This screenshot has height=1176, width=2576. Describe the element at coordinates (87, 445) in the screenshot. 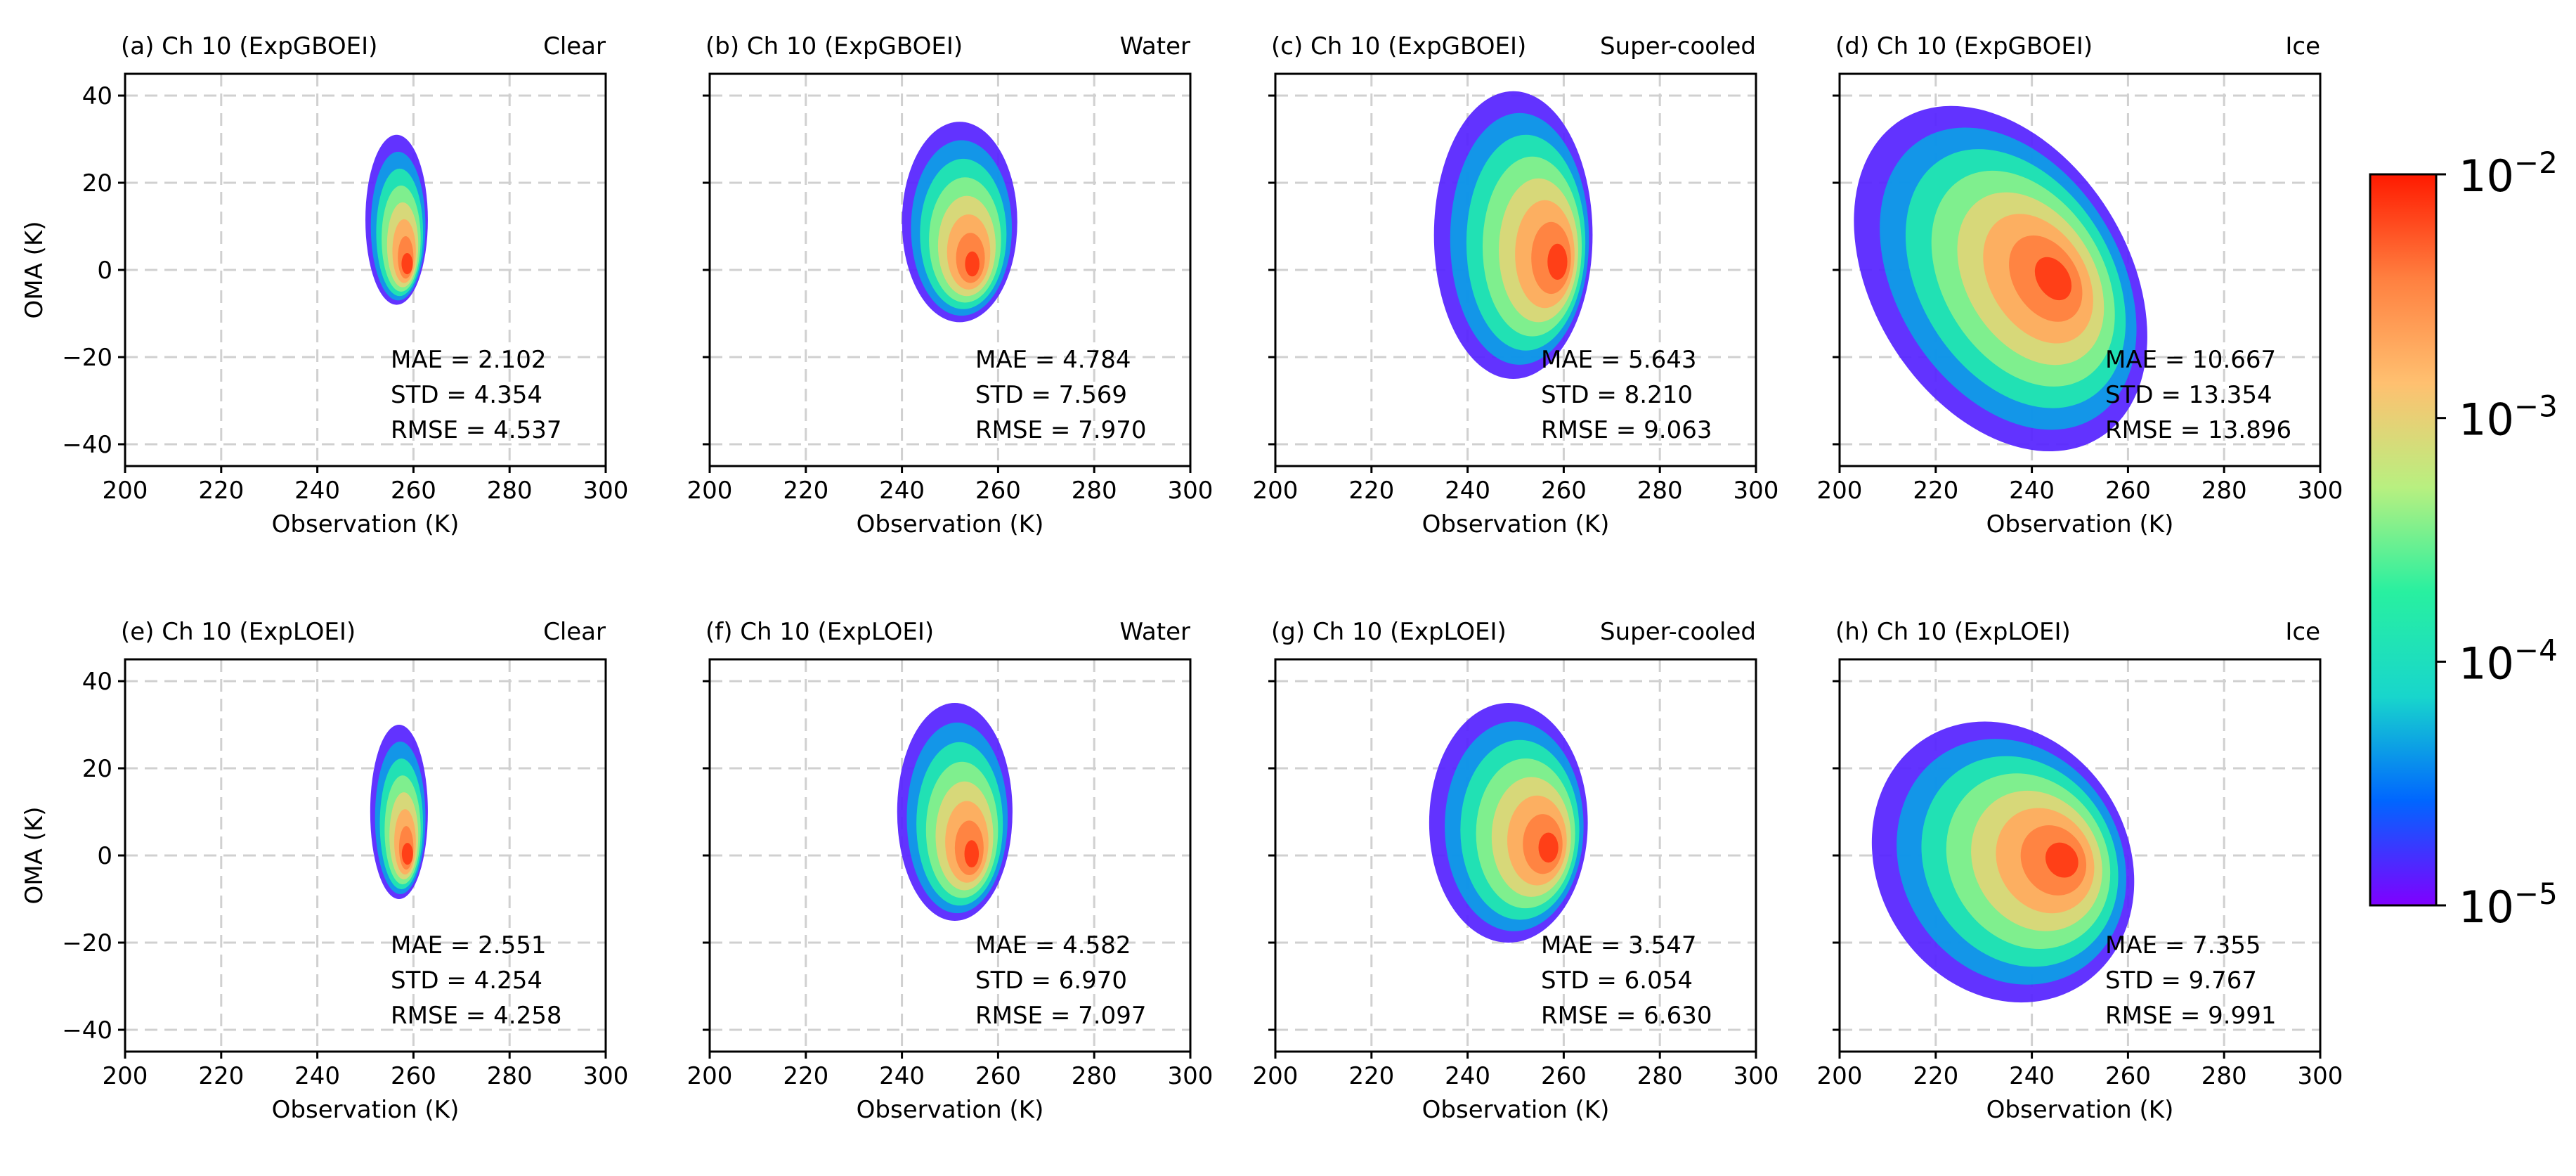

I see `y-tick-label: −40` at that location.